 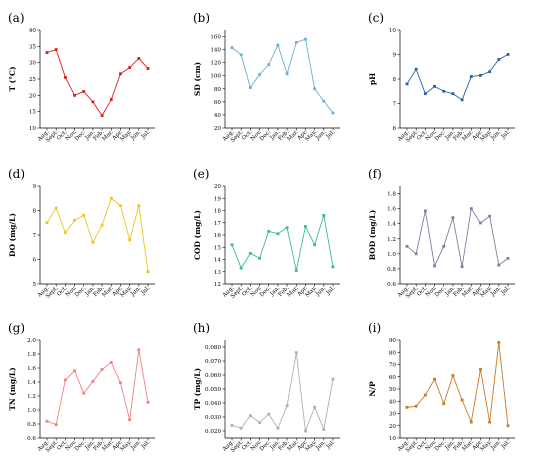 I want to click on y-tick-label: 16, so click(x=218, y=236).